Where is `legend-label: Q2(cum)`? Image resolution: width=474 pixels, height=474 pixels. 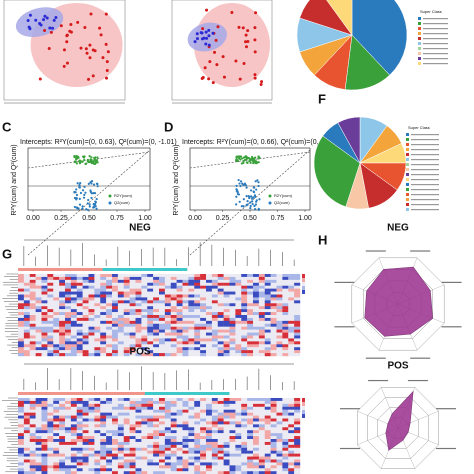
legend-label: Q2(cum) is located at coordinates (282, 202).